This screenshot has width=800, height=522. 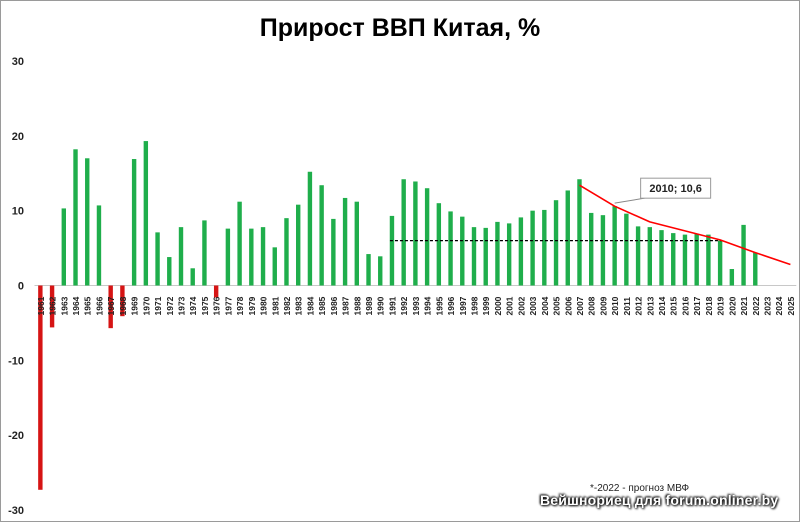 What do you see at coordinates (439, 305) in the screenshot?
I see `x-tick-label: 1995` at bounding box center [439, 305].